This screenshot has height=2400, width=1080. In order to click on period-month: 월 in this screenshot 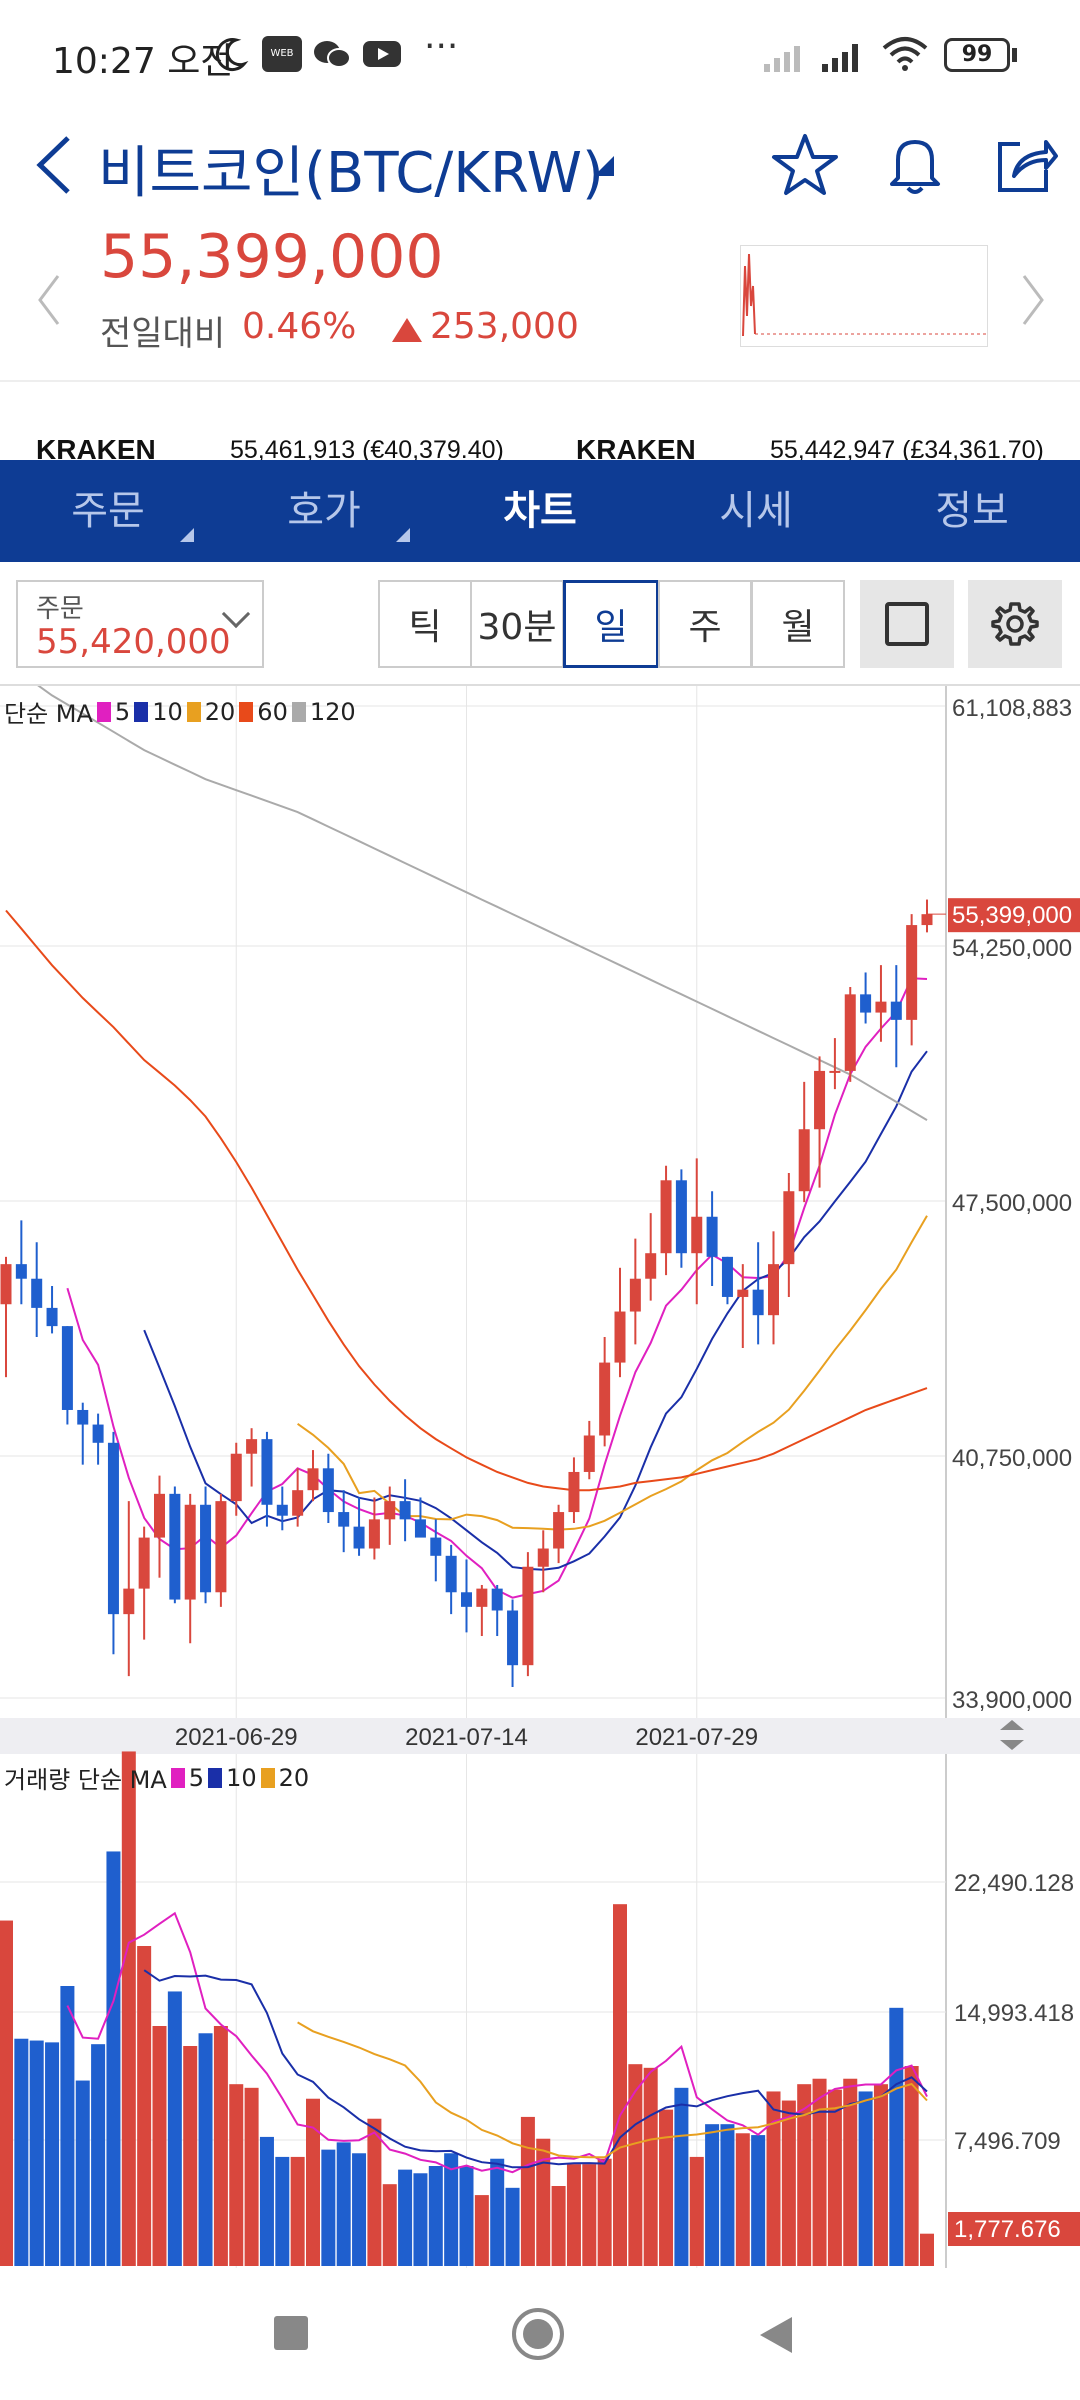, I will do `click(798, 624)`.